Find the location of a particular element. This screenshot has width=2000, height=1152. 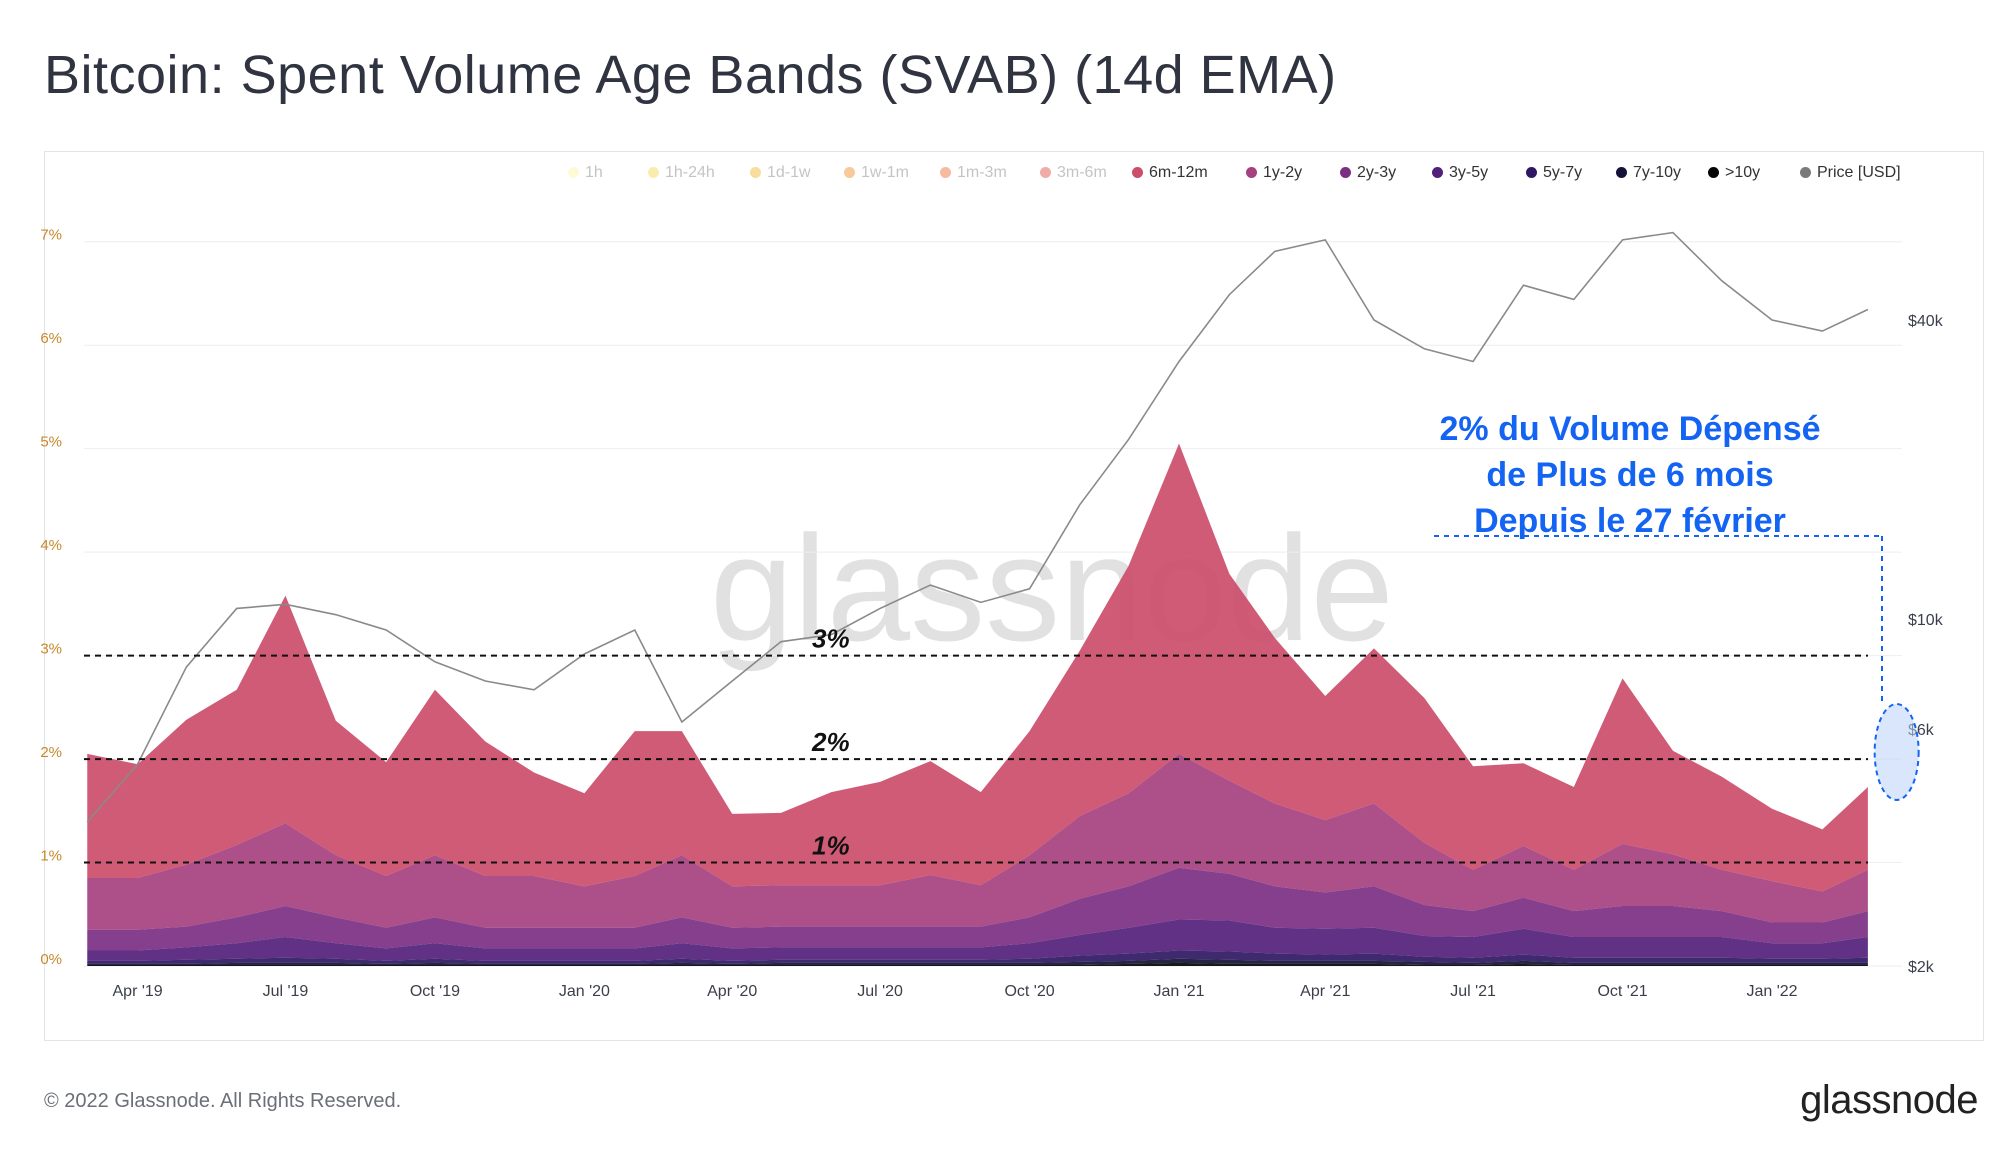

x-tick-label: Jul '20 is located at coordinates (880, 991).